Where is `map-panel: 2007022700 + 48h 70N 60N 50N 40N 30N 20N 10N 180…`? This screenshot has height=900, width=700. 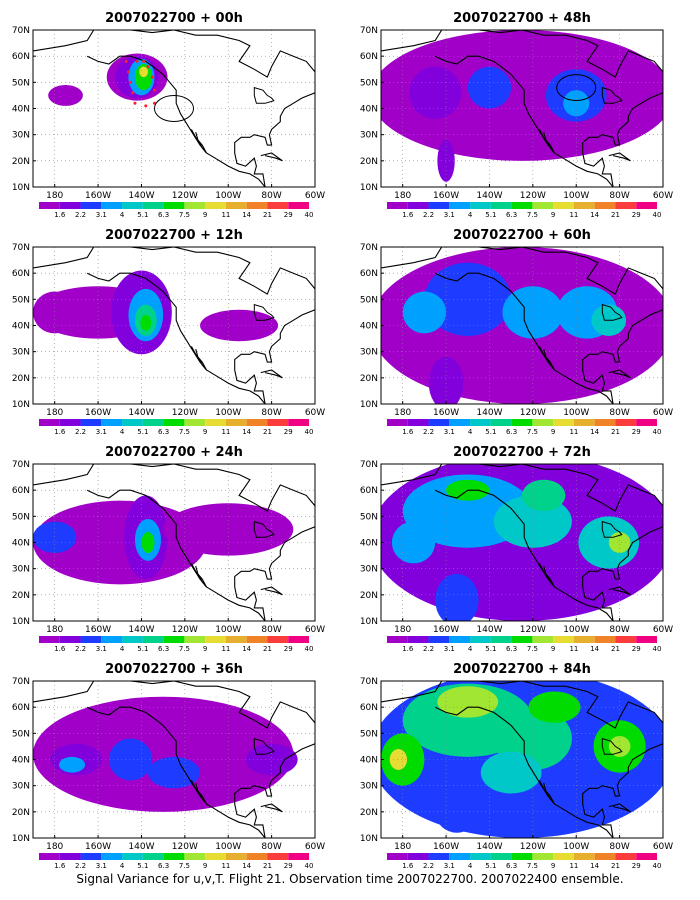
map-panel: 2007022700 + 48h 70N 60N 50N 40N 30N 20N 10N 180… is located at coordinates (516, 115).